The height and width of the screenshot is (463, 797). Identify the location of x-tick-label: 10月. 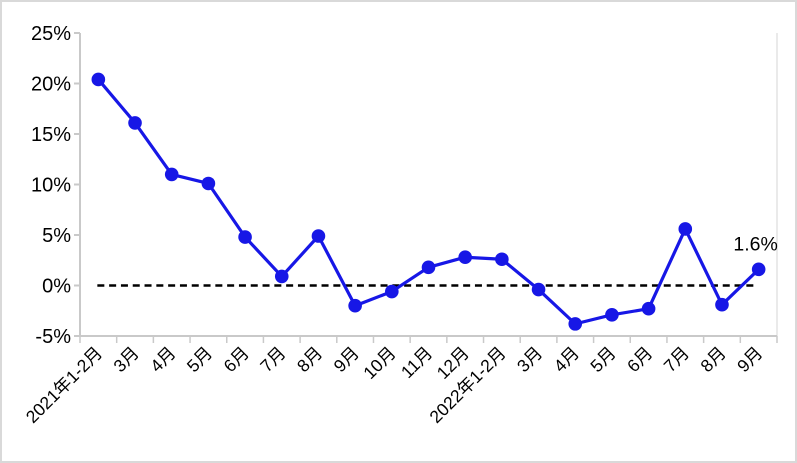
(379, 363).